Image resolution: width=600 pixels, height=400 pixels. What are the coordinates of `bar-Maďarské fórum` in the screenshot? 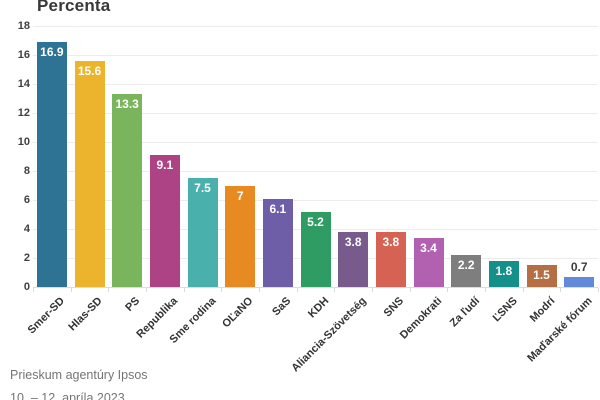 It's located at (579, 281).